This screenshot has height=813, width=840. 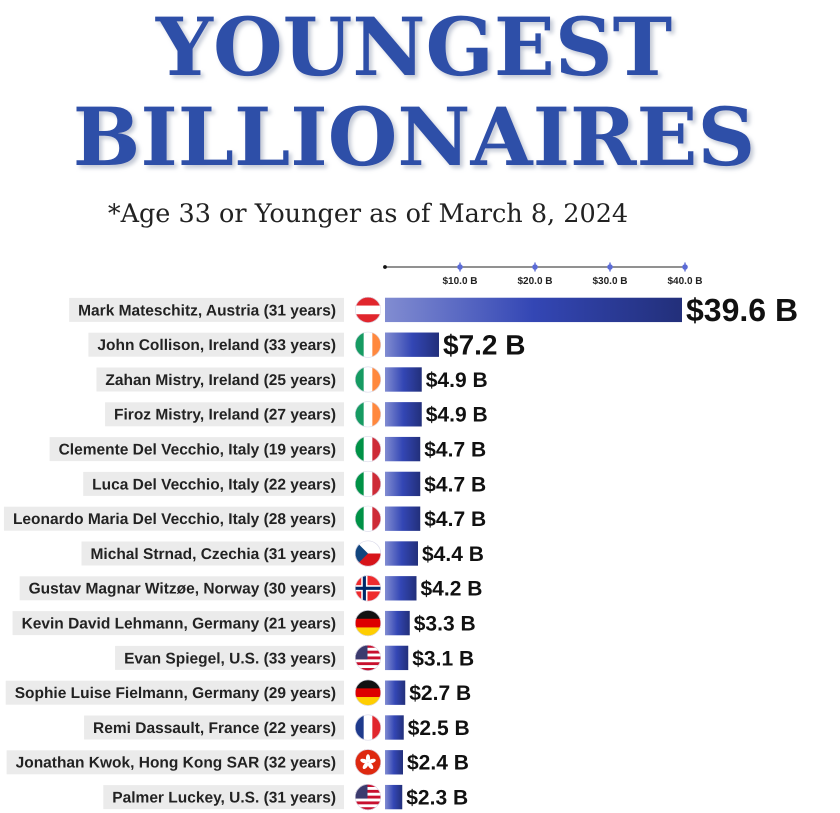 I want to click on y-tick-label: Jonathan Kwok, Hong Kong SAR (32 years), so click(x=176, y=763).